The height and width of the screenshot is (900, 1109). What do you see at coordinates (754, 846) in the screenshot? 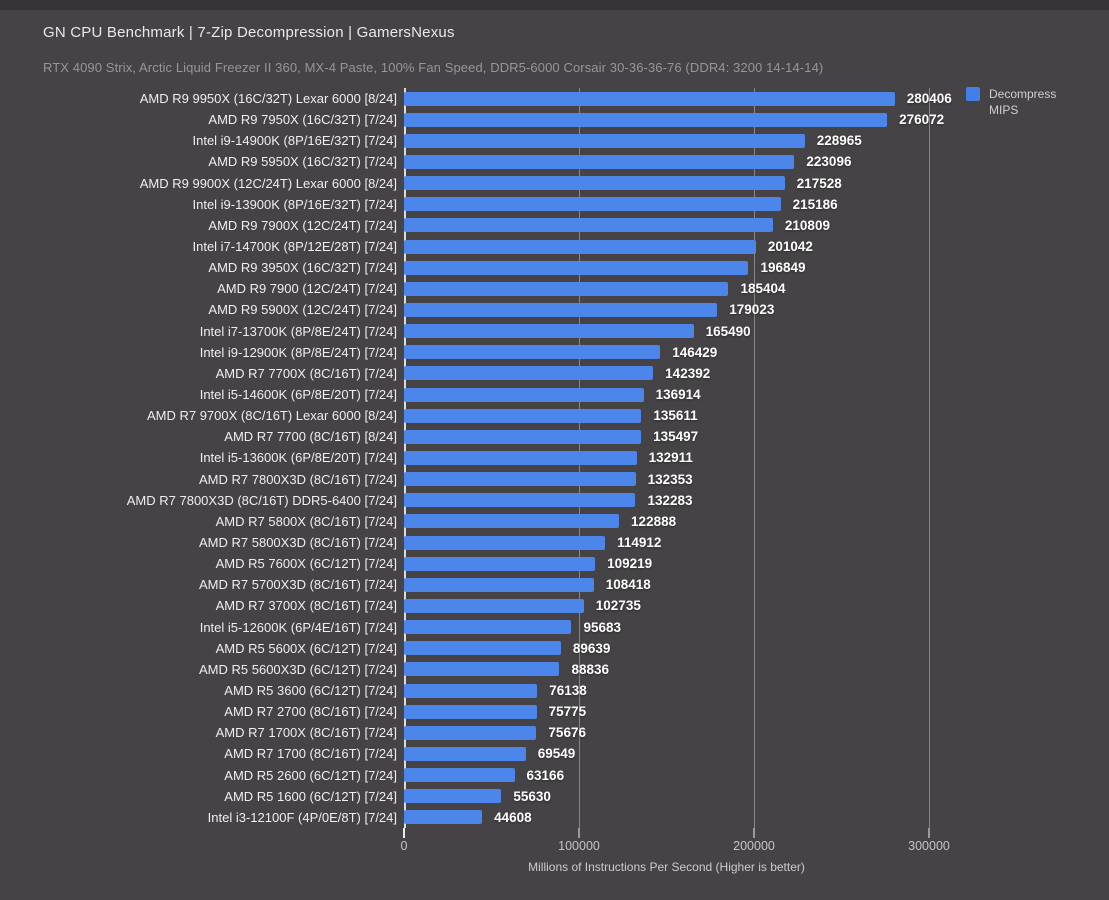
I see `x-tick-label: 200000` at bounding box center [754, 846].